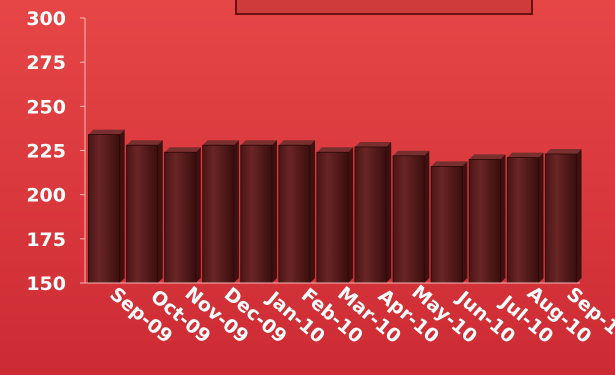  Describe the element at coordinates (46, 196) in the screenshot. I see `y-tick-label: 200` at that location.